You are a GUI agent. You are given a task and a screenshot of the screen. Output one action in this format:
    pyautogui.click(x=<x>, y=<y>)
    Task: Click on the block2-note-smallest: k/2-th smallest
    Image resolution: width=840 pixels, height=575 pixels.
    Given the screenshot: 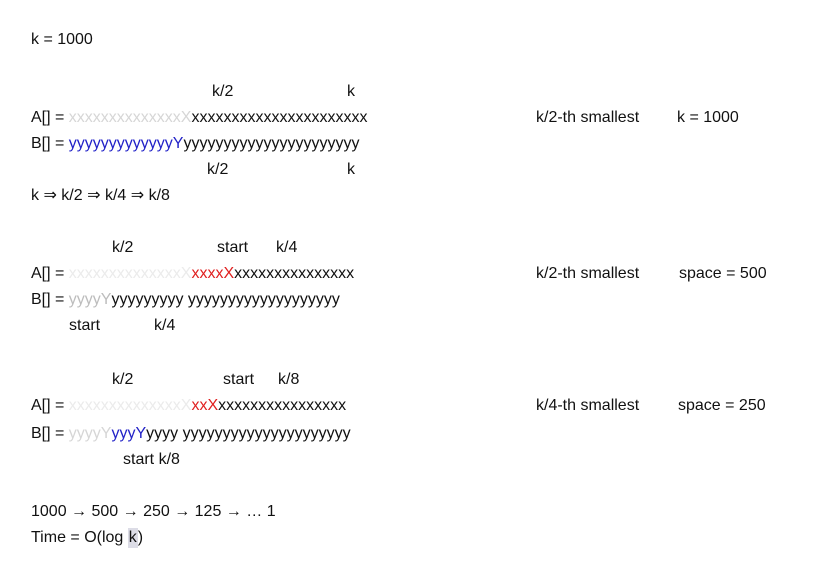 What is the action you would take?
    pyautogui.click(x=588, y=273)
    